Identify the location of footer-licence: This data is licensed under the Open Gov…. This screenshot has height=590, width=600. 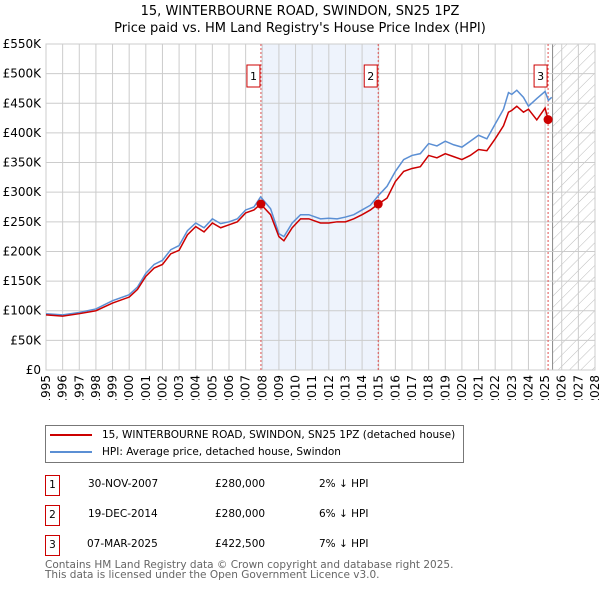
(212, 575).